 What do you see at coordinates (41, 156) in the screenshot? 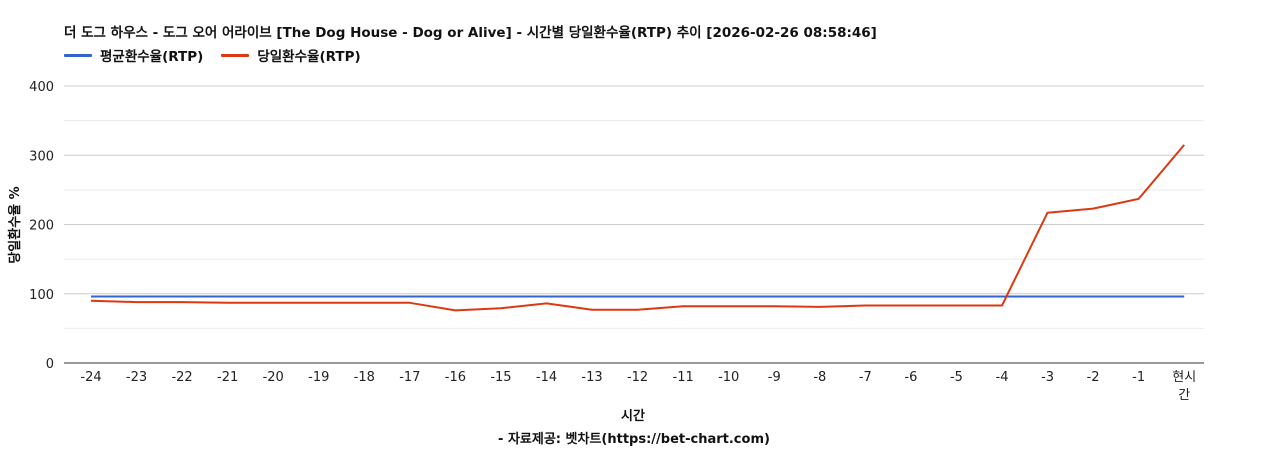
I see `y-tick-label: 300` at bounding box center [41, 156].